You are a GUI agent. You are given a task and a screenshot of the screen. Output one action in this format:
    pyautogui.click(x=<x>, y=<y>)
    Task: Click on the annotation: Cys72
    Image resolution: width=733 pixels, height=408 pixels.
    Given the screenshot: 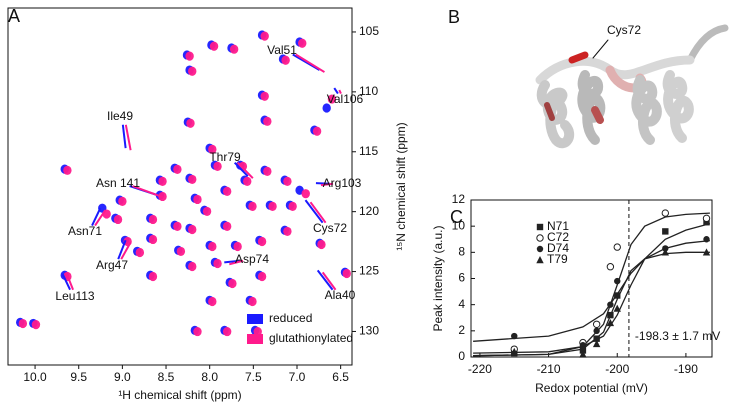 What is the action you would take?
    pyautogui.click(x=330, y=228)
    